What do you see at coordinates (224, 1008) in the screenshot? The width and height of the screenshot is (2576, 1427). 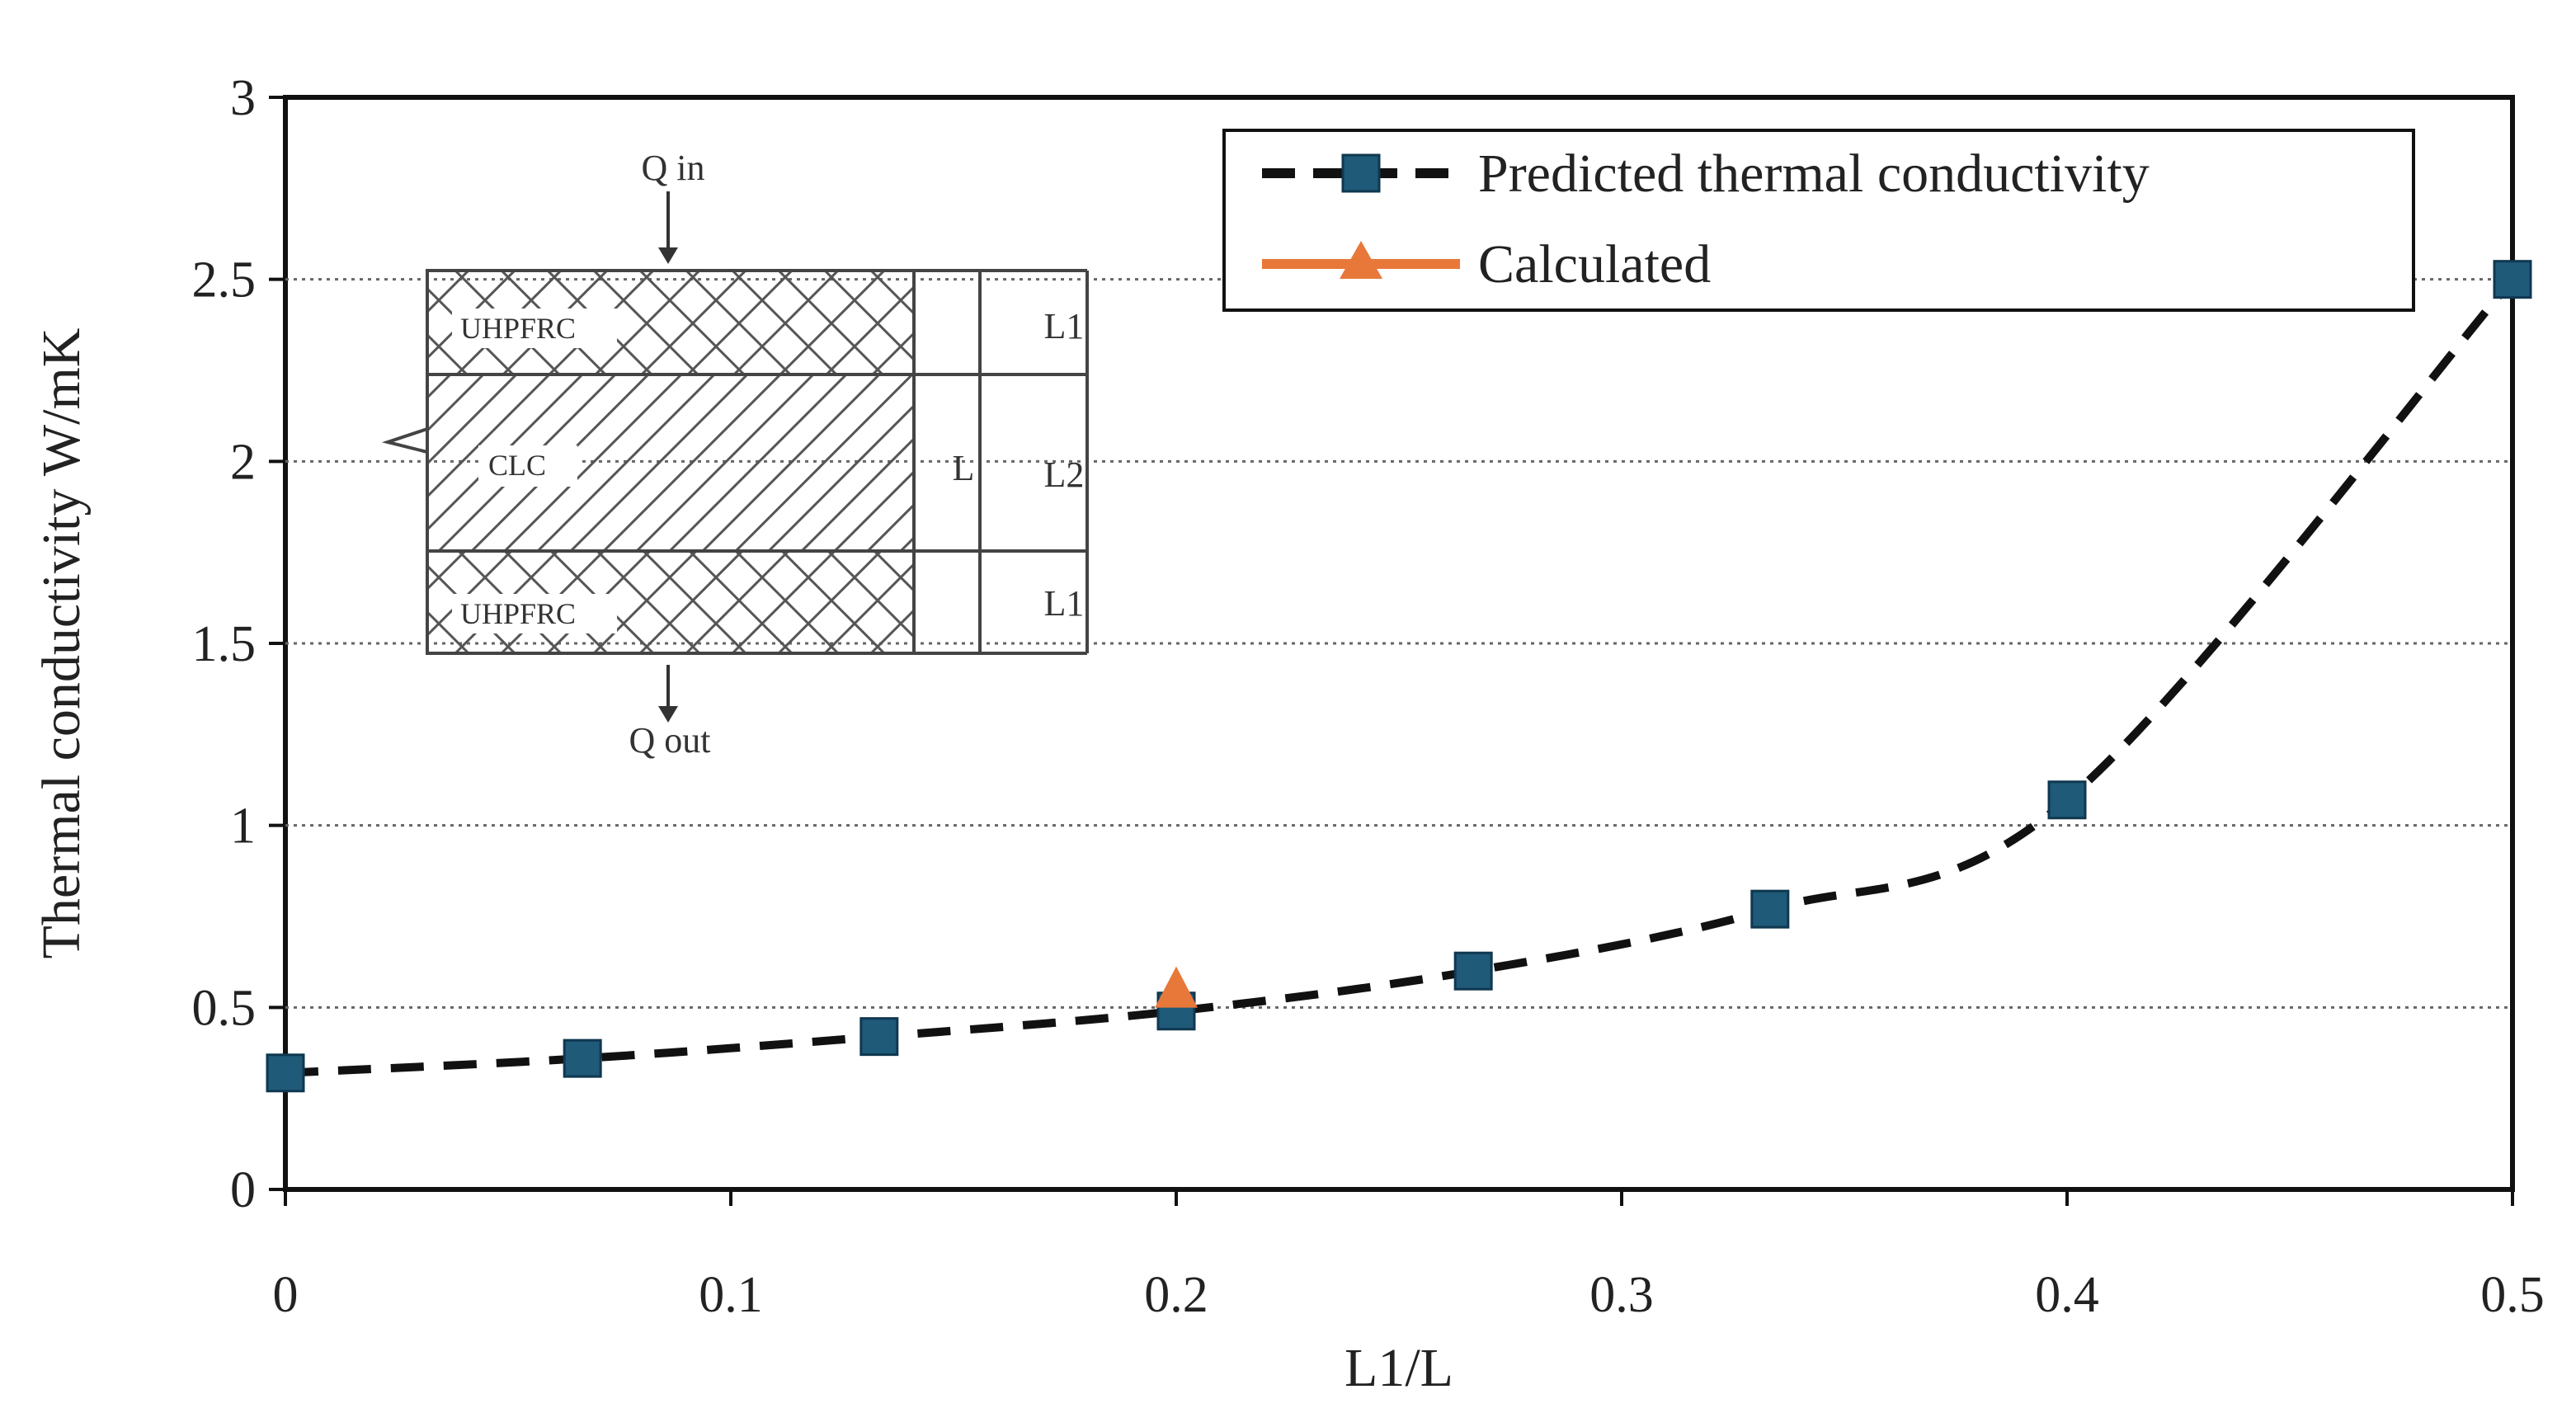 I see `y-tick-label: 0.5` at bounding box center [224, 1008].